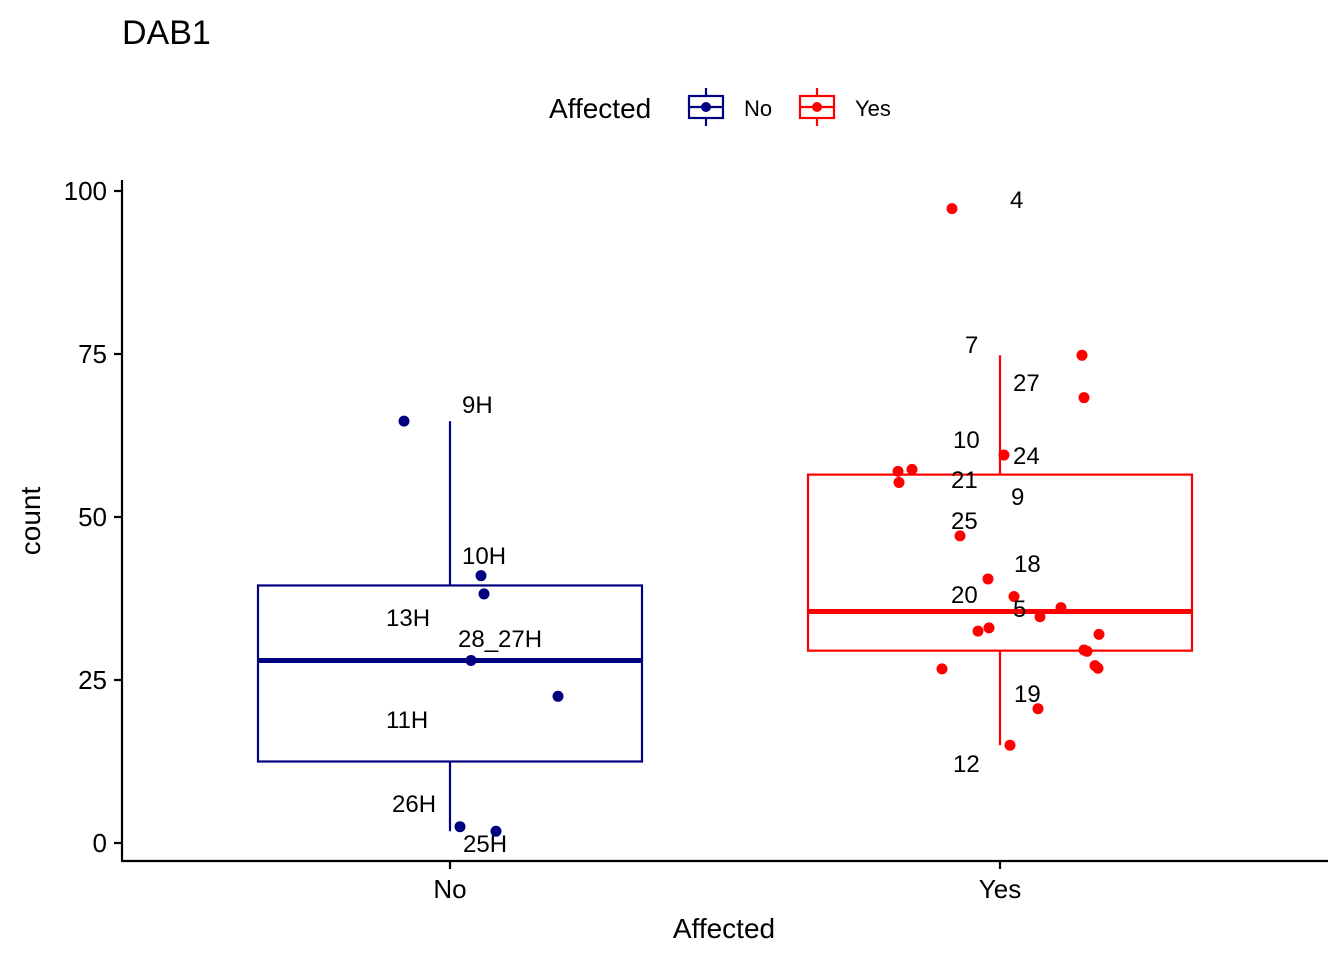  What do you see at coordinates (85, 191) in the screenshot?
I see `y-tick-label: 100` at bounding box center [85, 191].